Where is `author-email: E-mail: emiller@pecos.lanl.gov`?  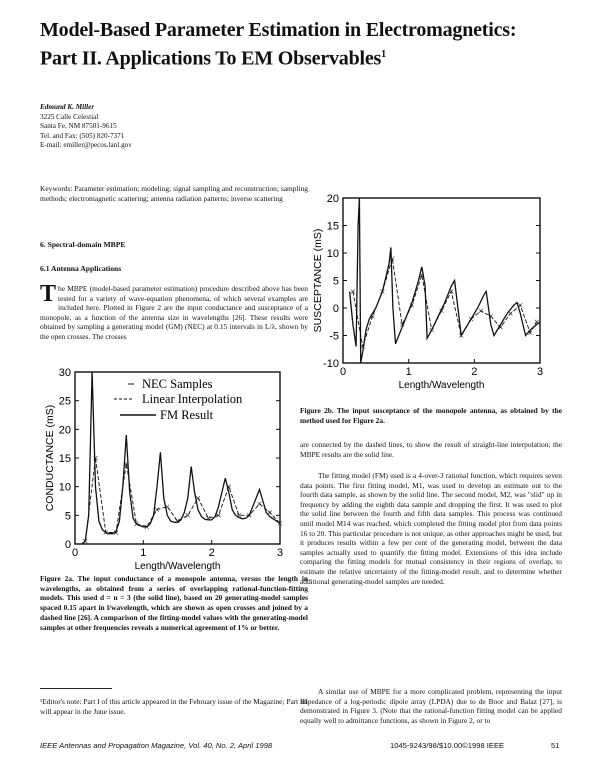
author-email: E-mail: emiller@pecos.lanl.gov is located at coordinates (86, 145).